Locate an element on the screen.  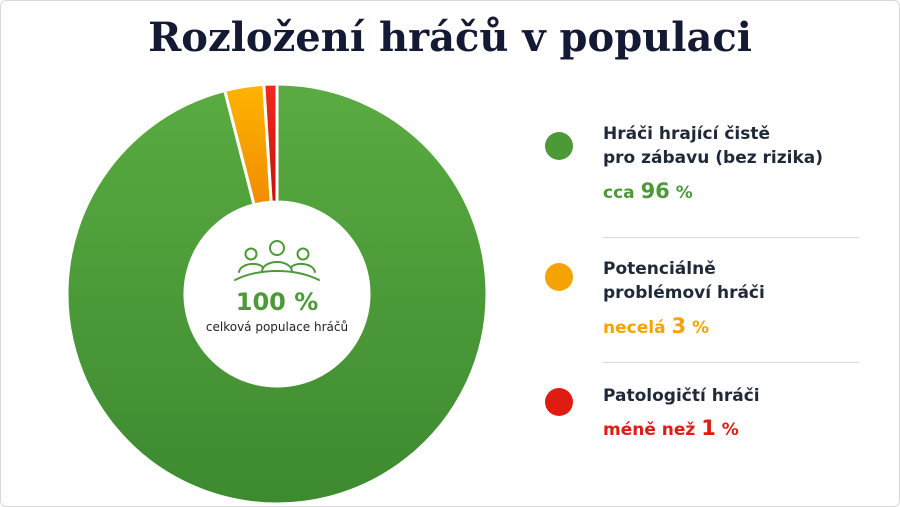
legend-prefix-risk: necelá is located at coordinates (634, 328).